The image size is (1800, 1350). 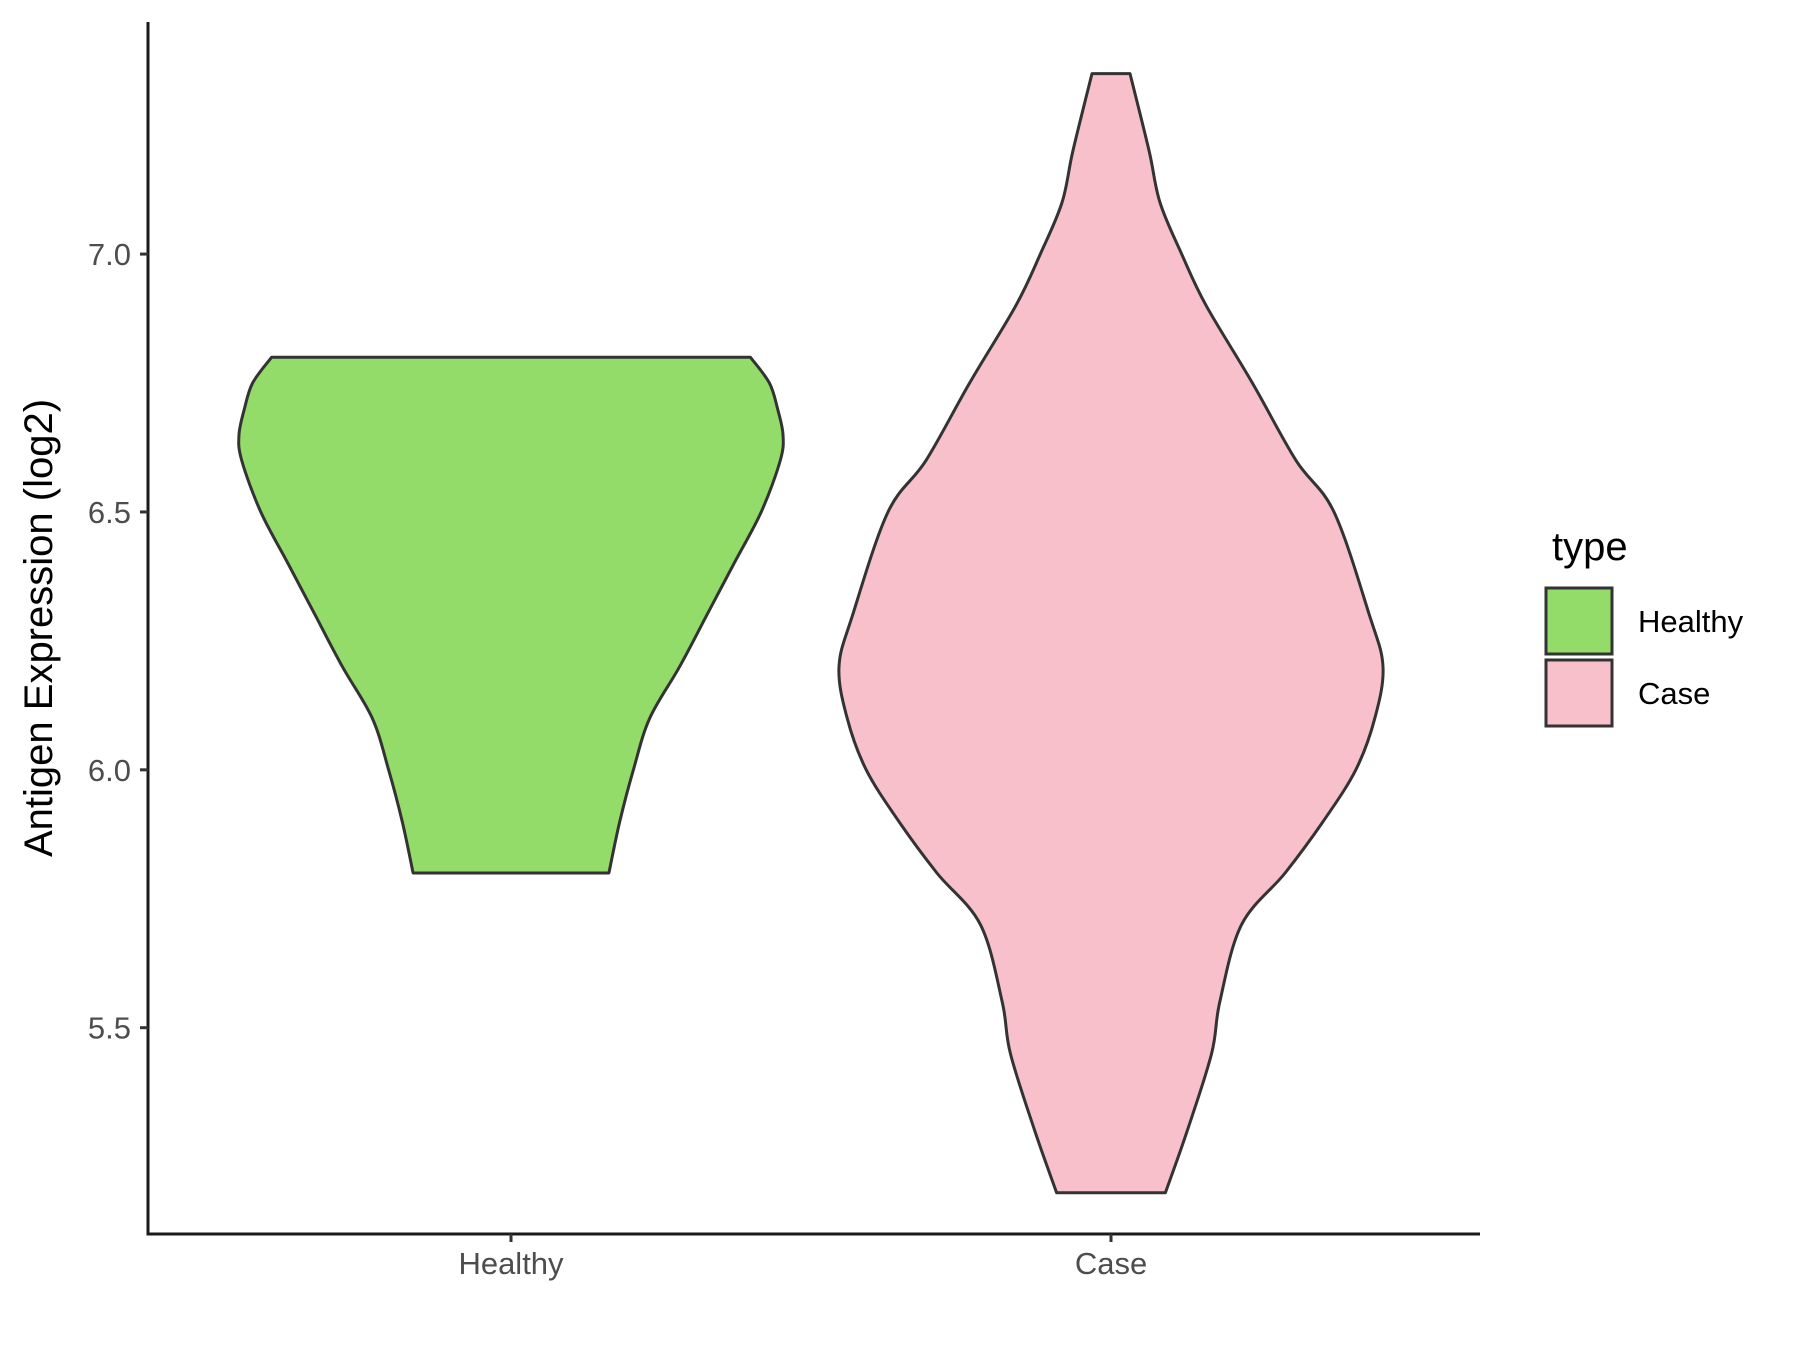 What do you see at coordinates (118, 641) in the screenshot?
I see `y-ticks: 5.5 6.0 6.5 7.0` at bounding box center [118, 641].